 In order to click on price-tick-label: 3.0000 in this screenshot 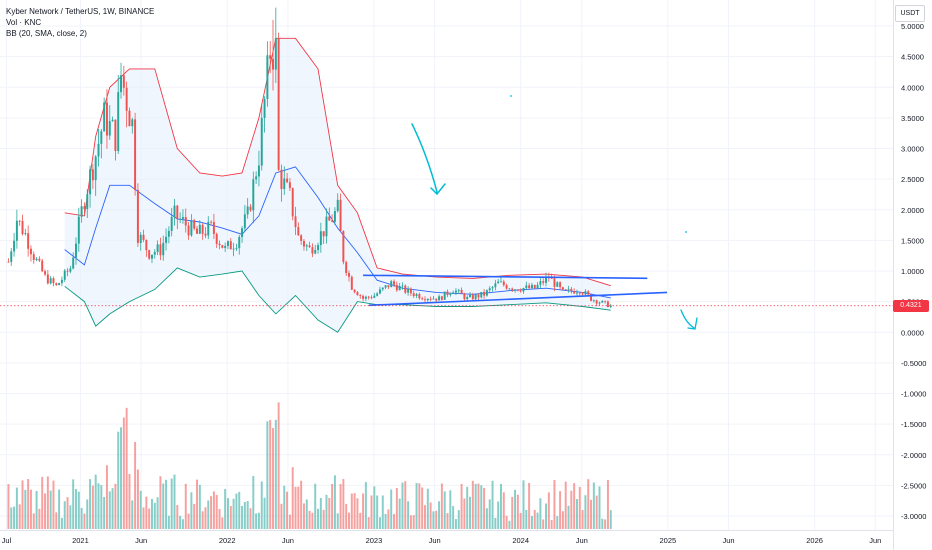, I will do `click(912, 149)`.